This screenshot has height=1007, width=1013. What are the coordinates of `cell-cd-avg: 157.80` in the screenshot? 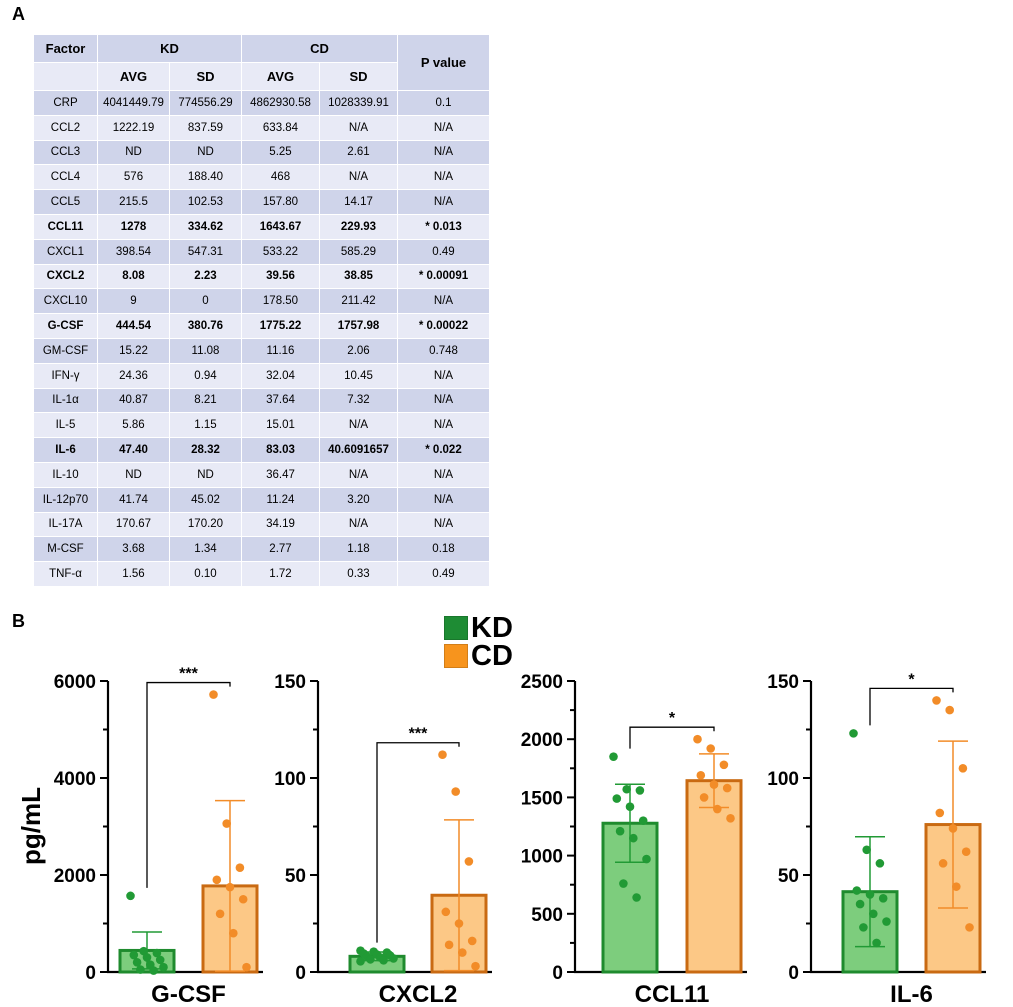 It's located at (280, 202).